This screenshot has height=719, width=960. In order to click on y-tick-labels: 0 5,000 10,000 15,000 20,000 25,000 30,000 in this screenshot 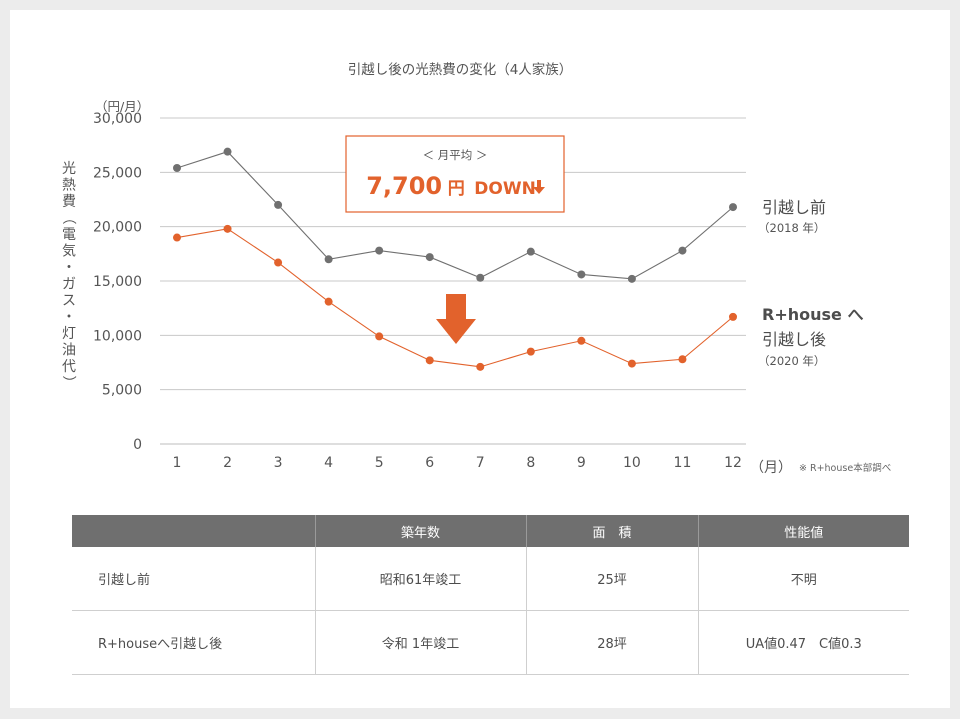, I will do `click(117, 282)`.